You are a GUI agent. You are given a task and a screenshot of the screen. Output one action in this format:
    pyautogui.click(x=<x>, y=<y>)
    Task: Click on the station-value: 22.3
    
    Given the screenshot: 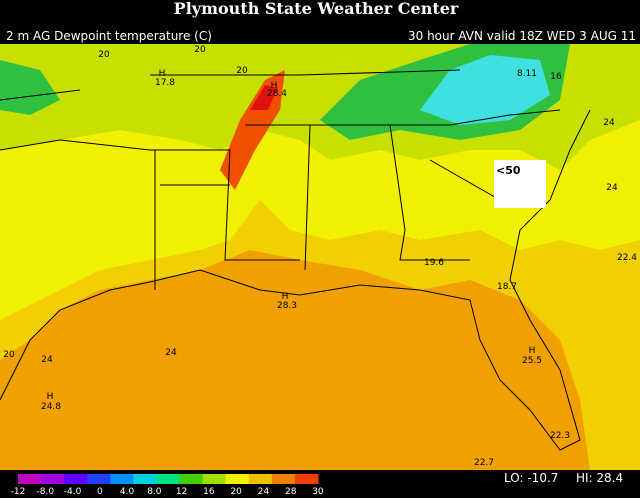 What is the action you would take?
    pyautogui.click(x=560, y=436)
    